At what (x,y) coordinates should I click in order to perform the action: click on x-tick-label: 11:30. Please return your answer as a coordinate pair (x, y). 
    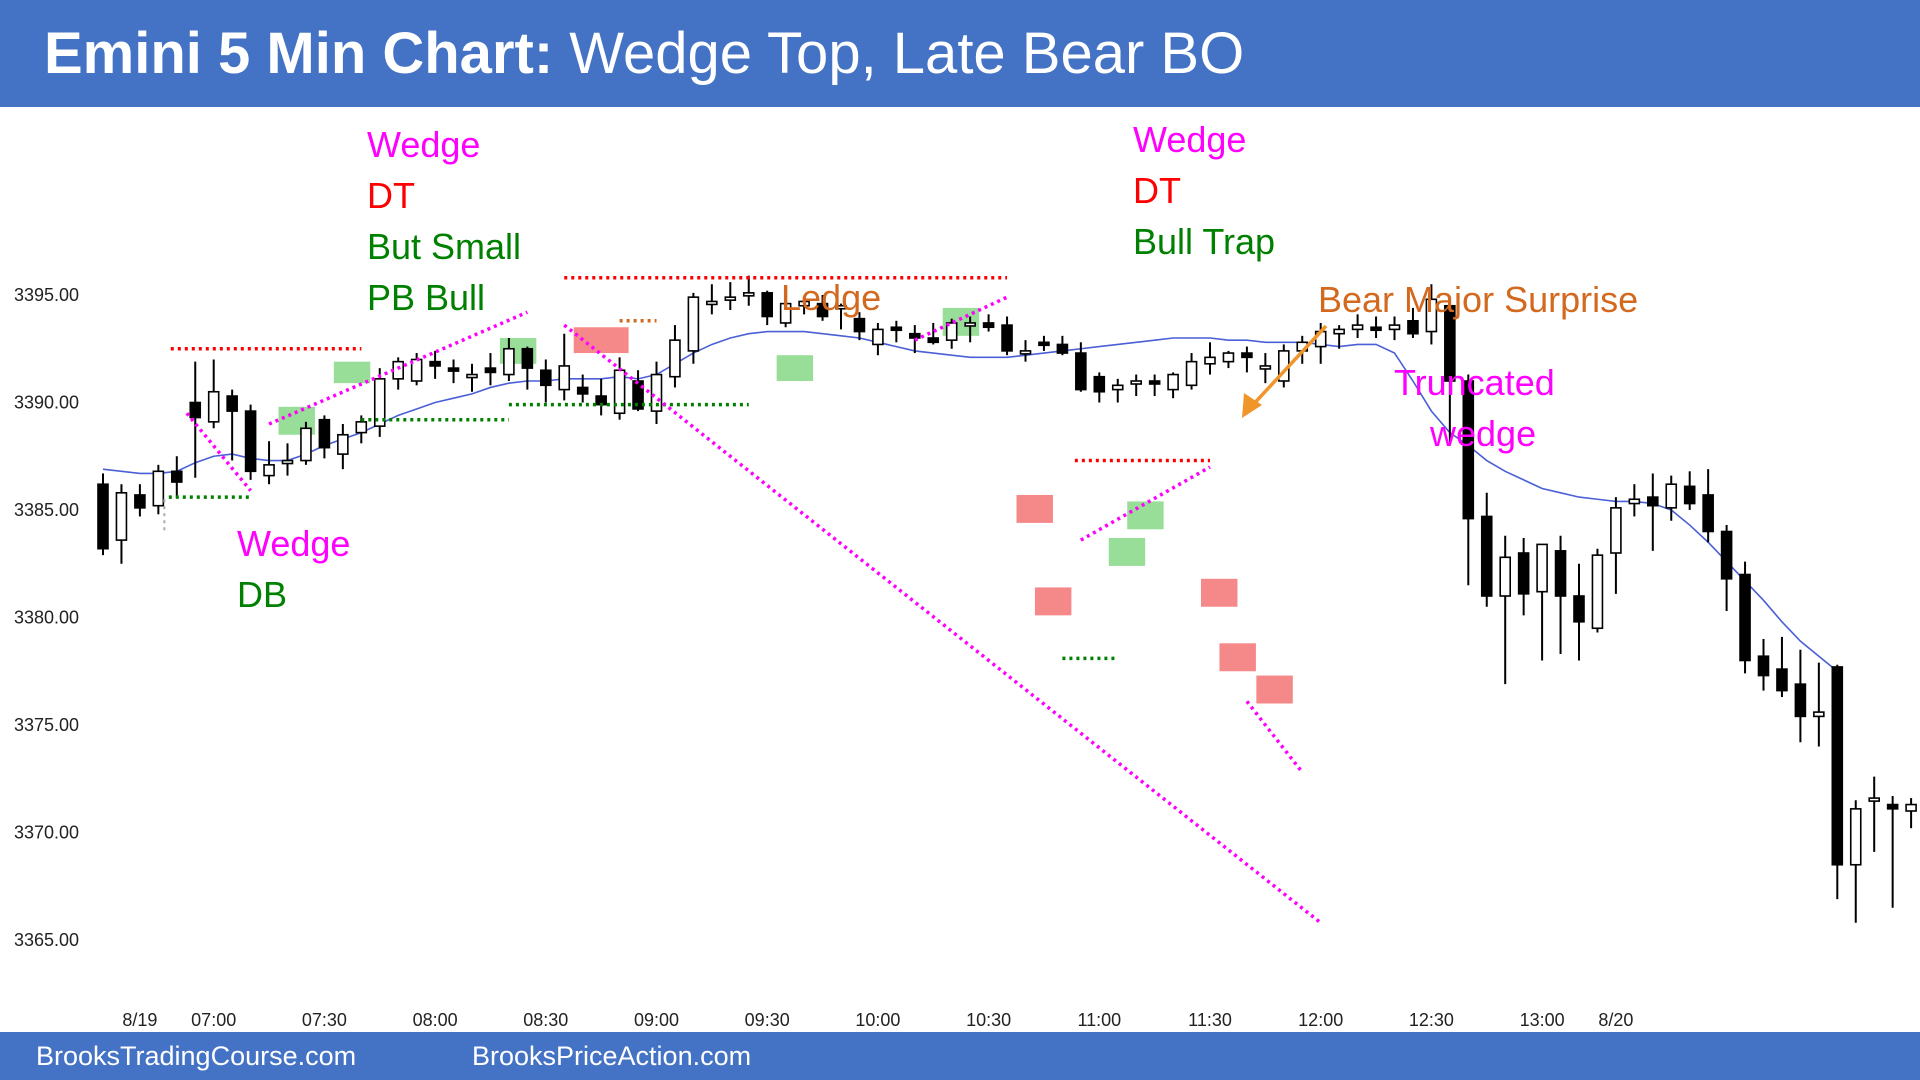
    Looking at the image, I should click on (1210, 1020).